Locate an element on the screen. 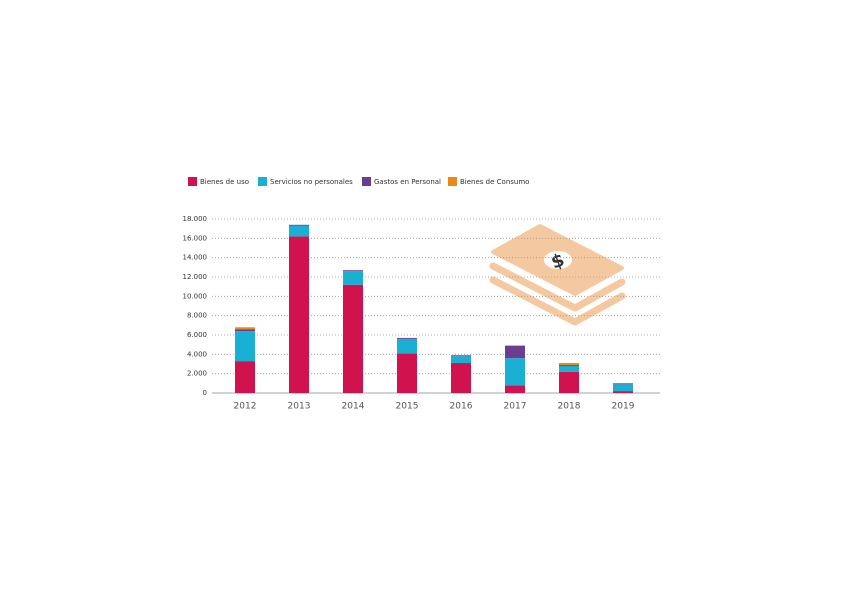 Image resolution: width=842 pixels, height=596 pixels. legend-label: Gastos en Personal is located at coordinates (407, 182).